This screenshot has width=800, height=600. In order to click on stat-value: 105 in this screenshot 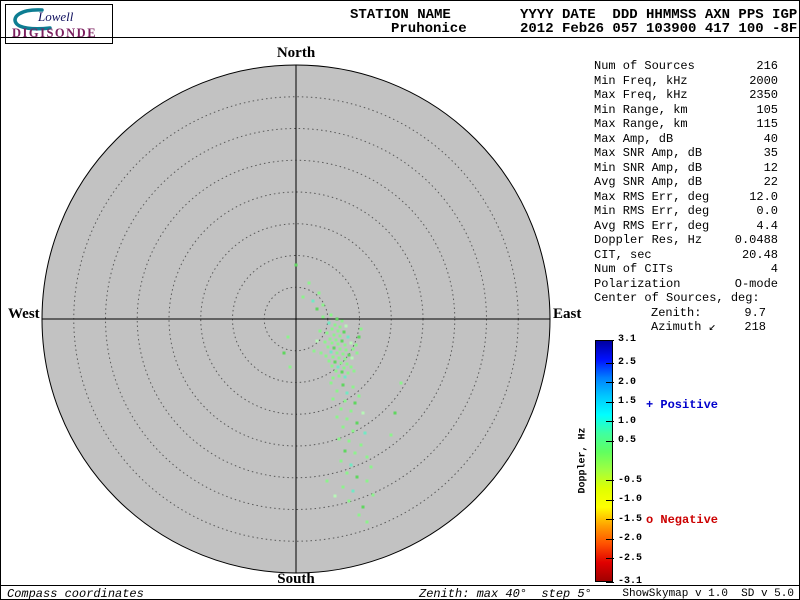, I will do `click(767, 109)`.